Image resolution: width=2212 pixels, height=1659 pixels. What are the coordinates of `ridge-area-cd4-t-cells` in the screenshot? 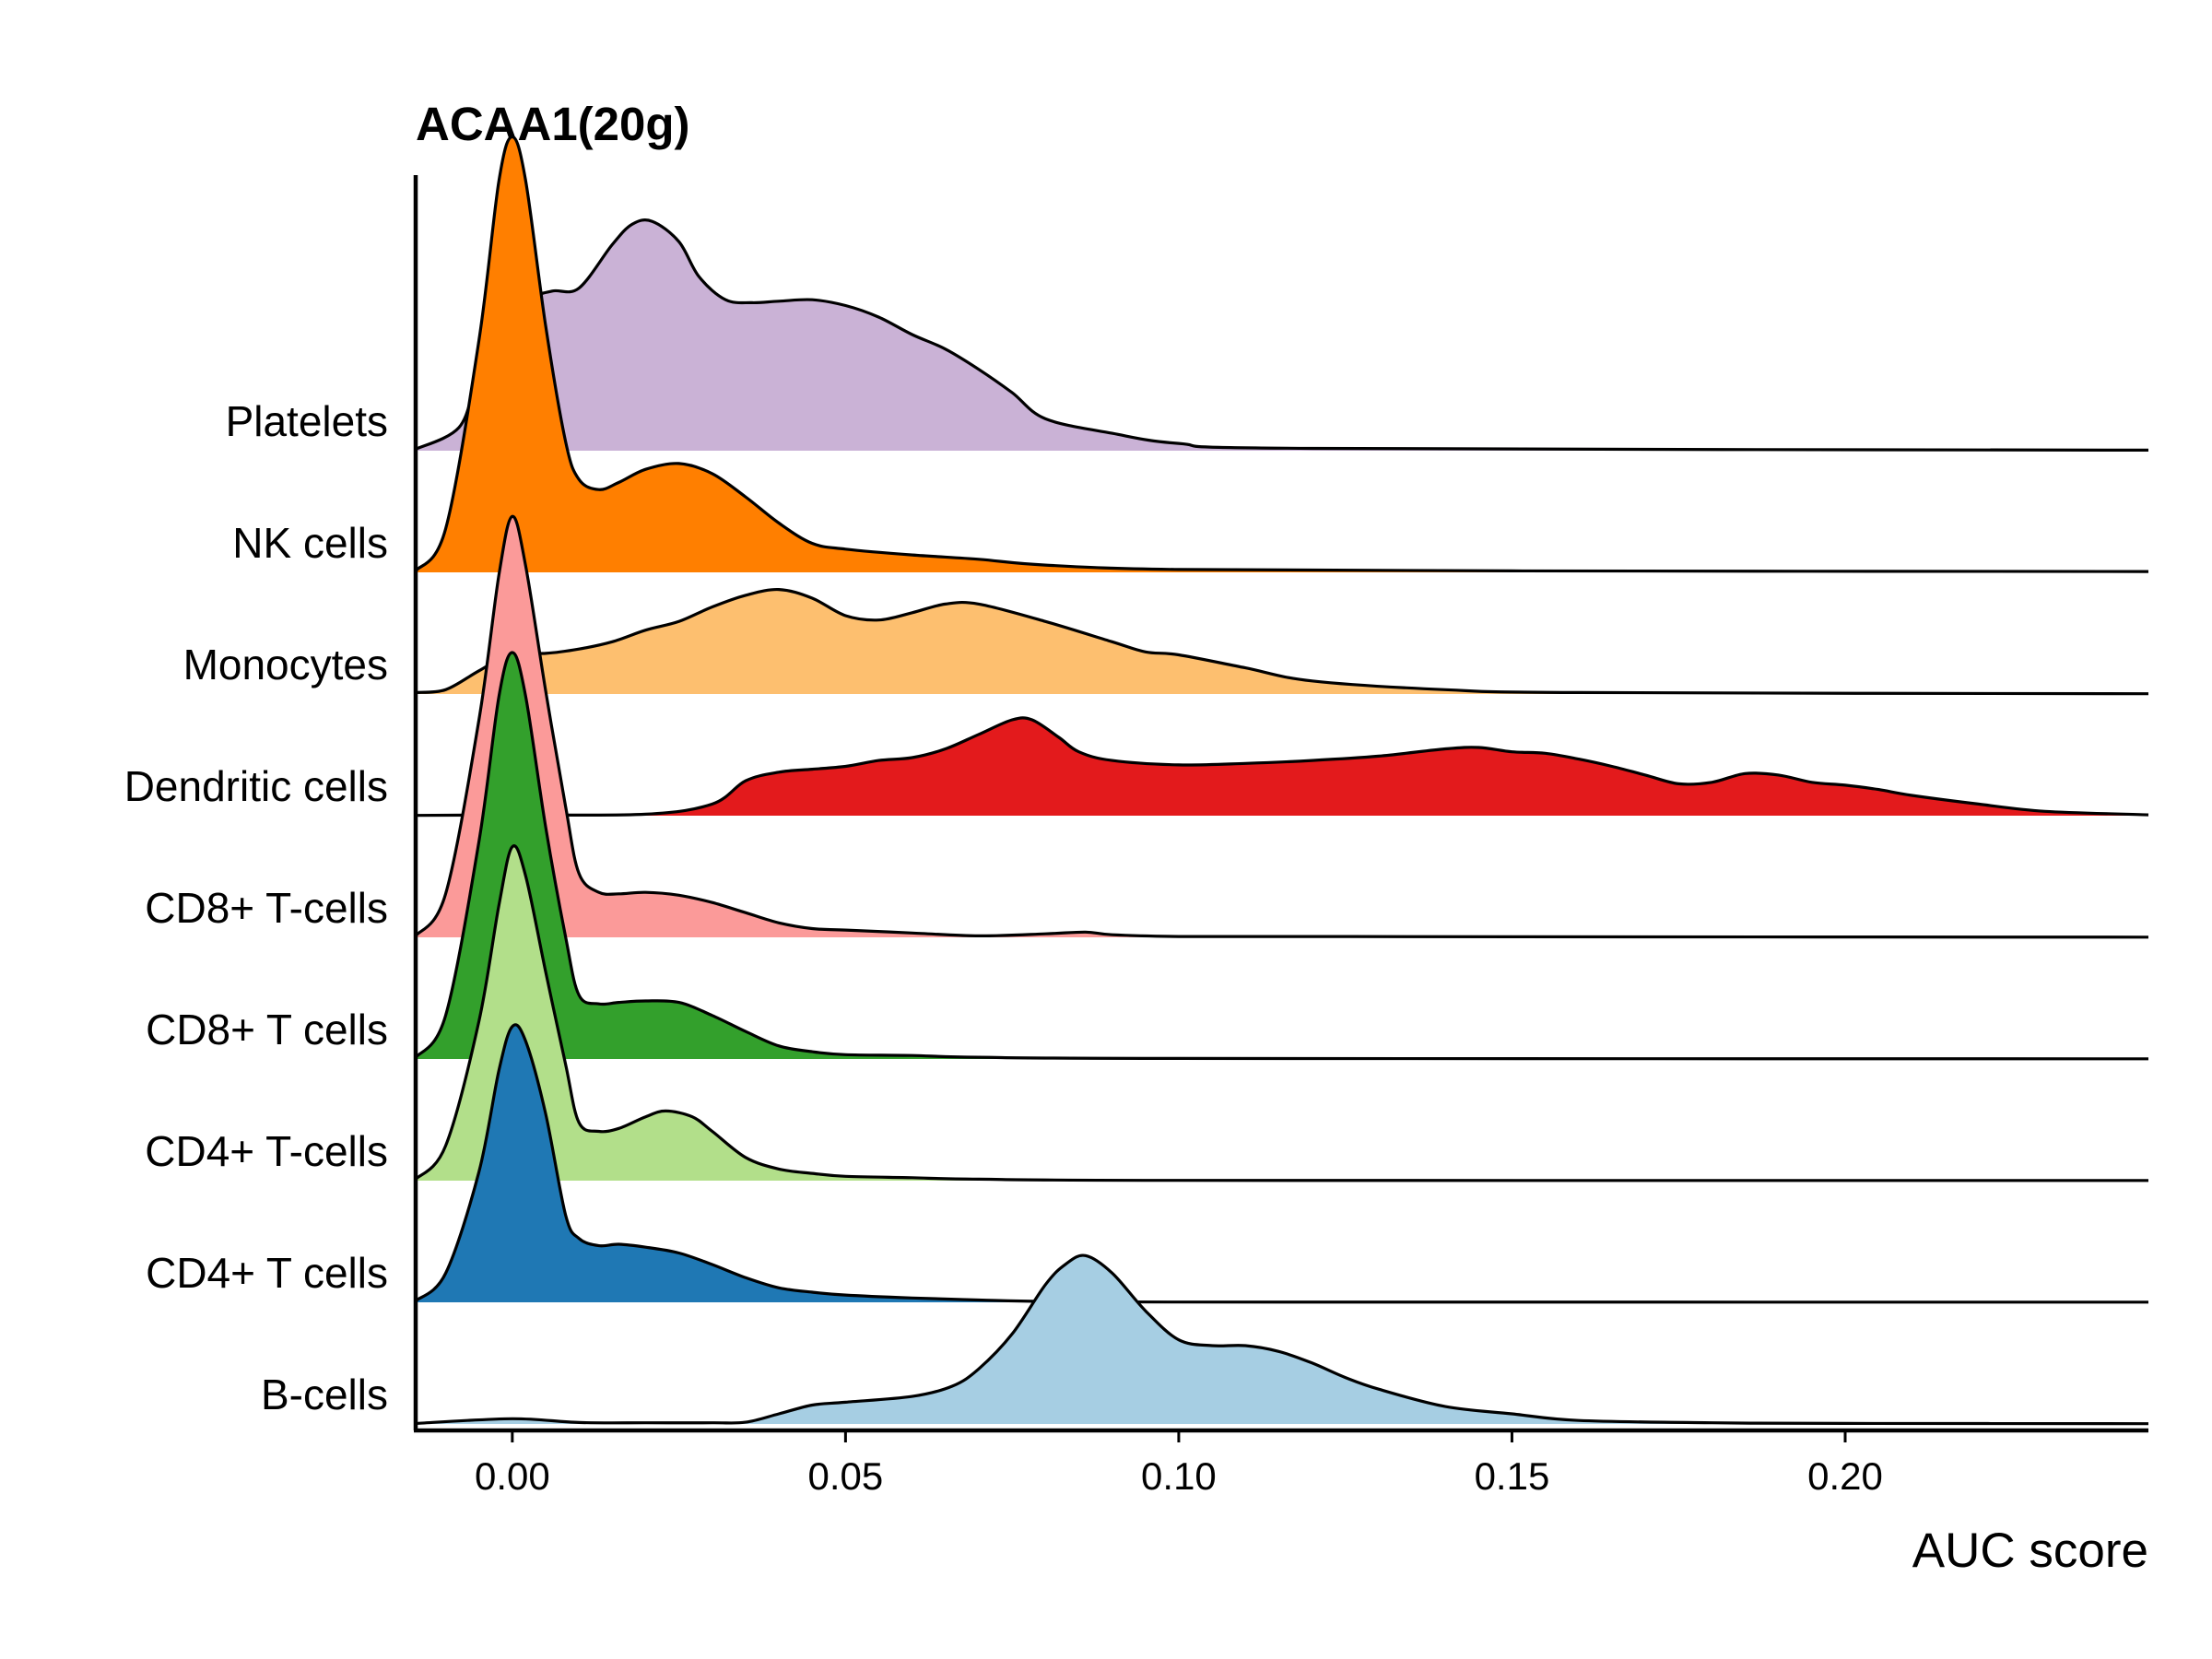 It's located at (1282, 1163).